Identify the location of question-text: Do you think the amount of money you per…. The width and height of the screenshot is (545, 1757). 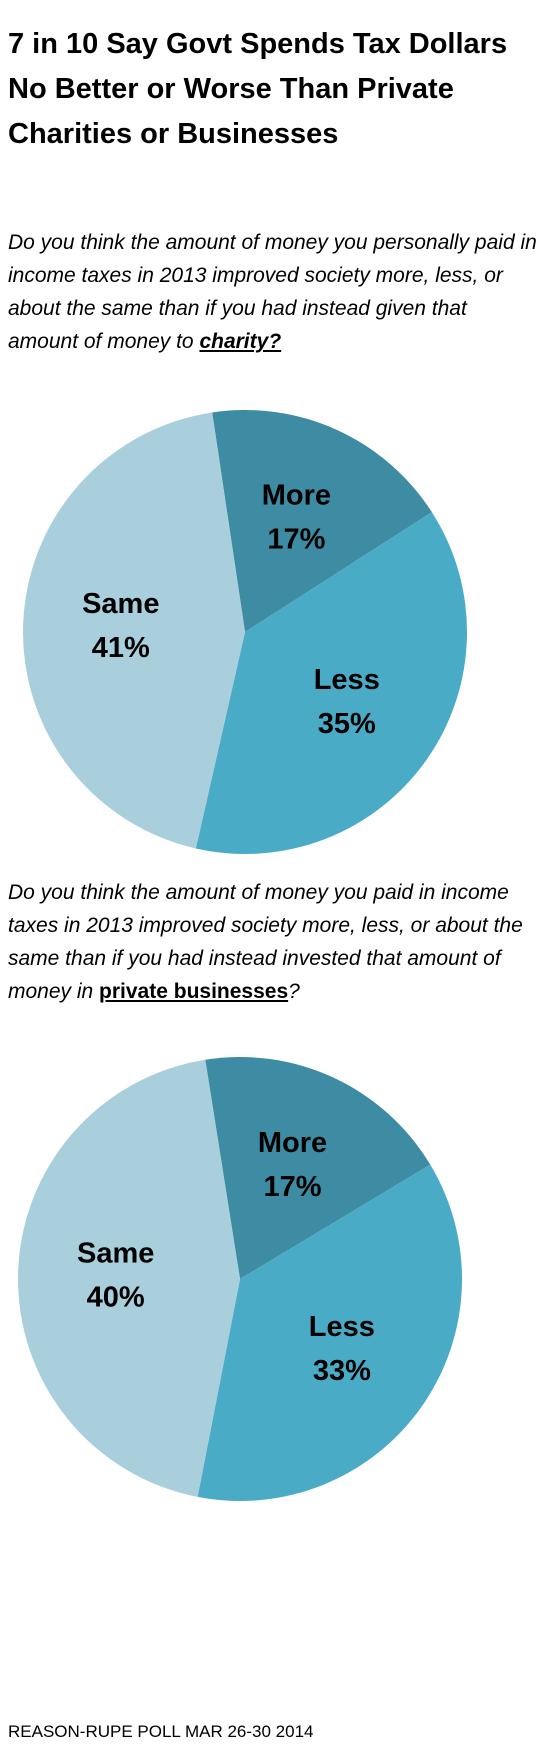
(272, 292).